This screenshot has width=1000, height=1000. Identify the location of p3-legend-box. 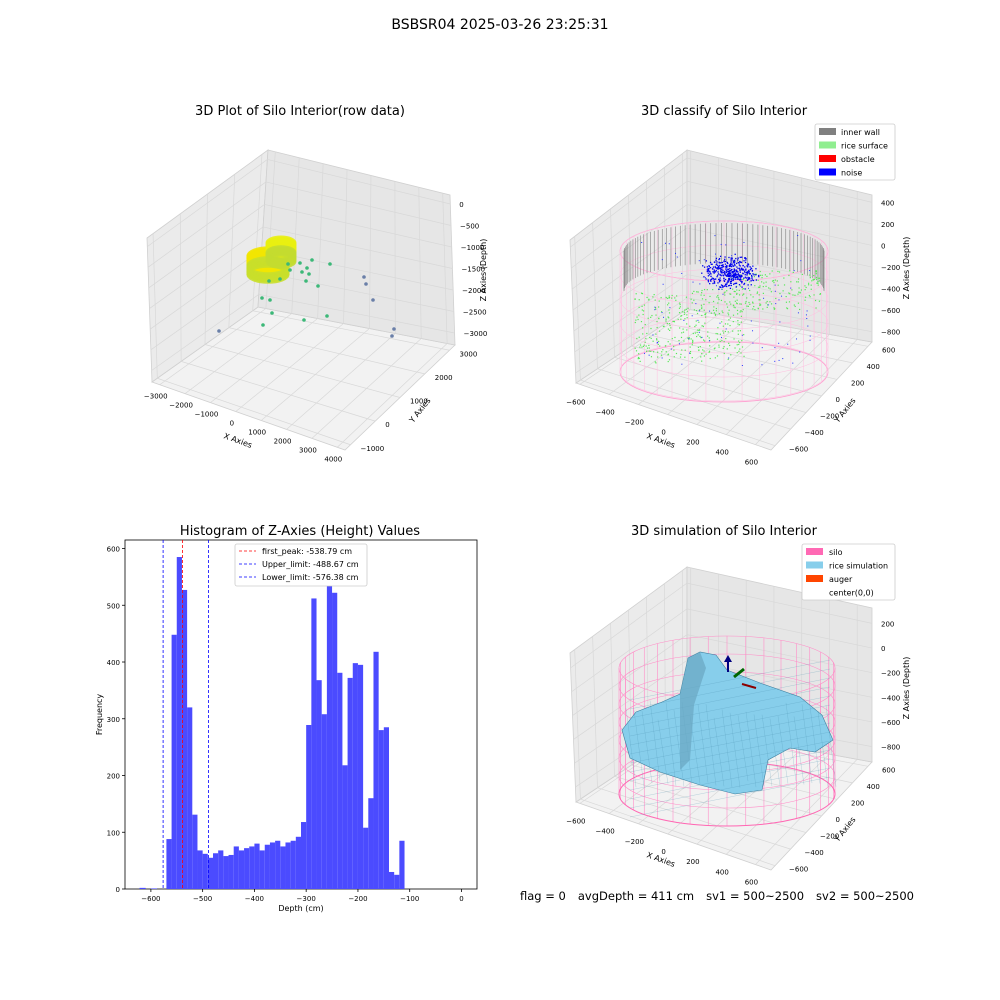
(301, 565).